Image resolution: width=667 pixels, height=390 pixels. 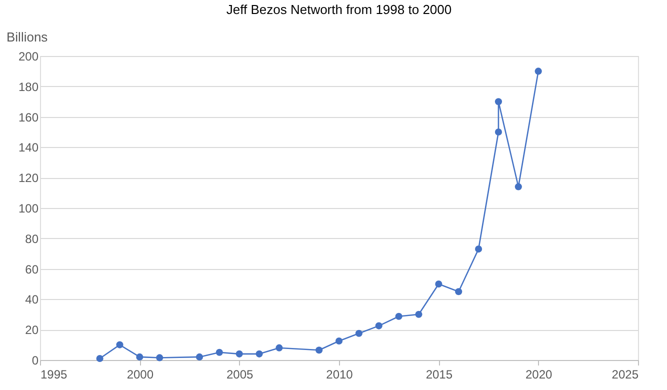 I want to click on y-tick-label: 200, so click(x=28, y=57).